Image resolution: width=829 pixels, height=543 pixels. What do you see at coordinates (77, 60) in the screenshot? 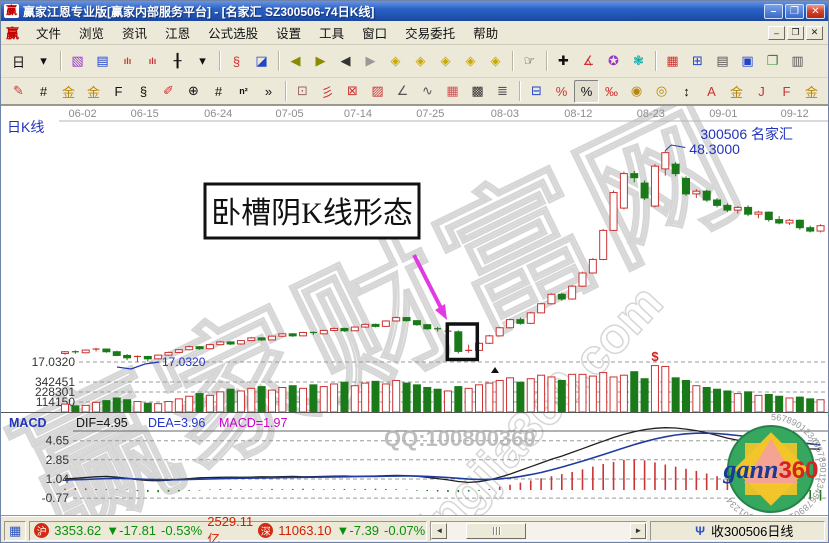
I see `band-tool-icon: ▧` at bounding box center [77, 60].